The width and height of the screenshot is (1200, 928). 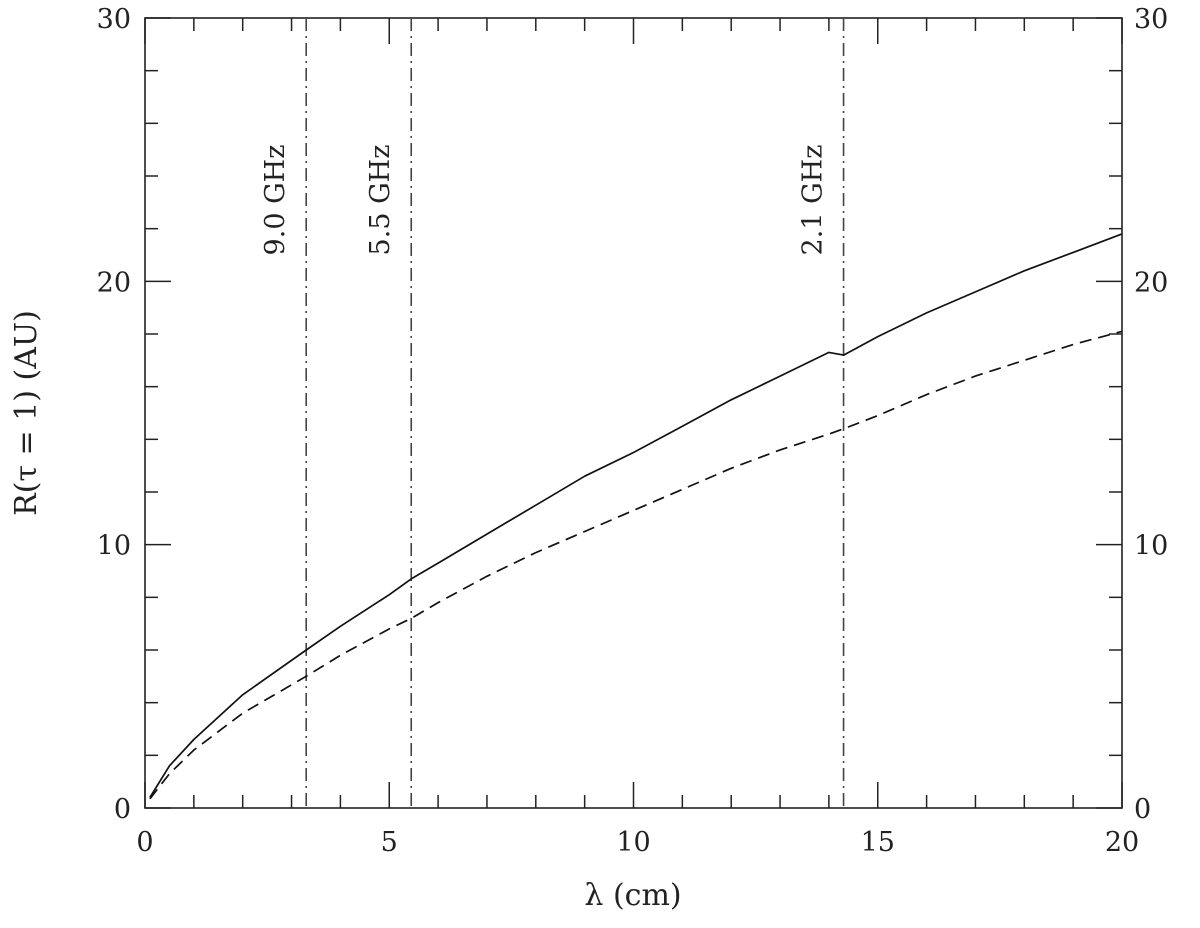 What do you see at coordinates (813, 200) in the screenshot?
I see `frequency-label: 2.1 GHz` at bounding box center [813, 200].